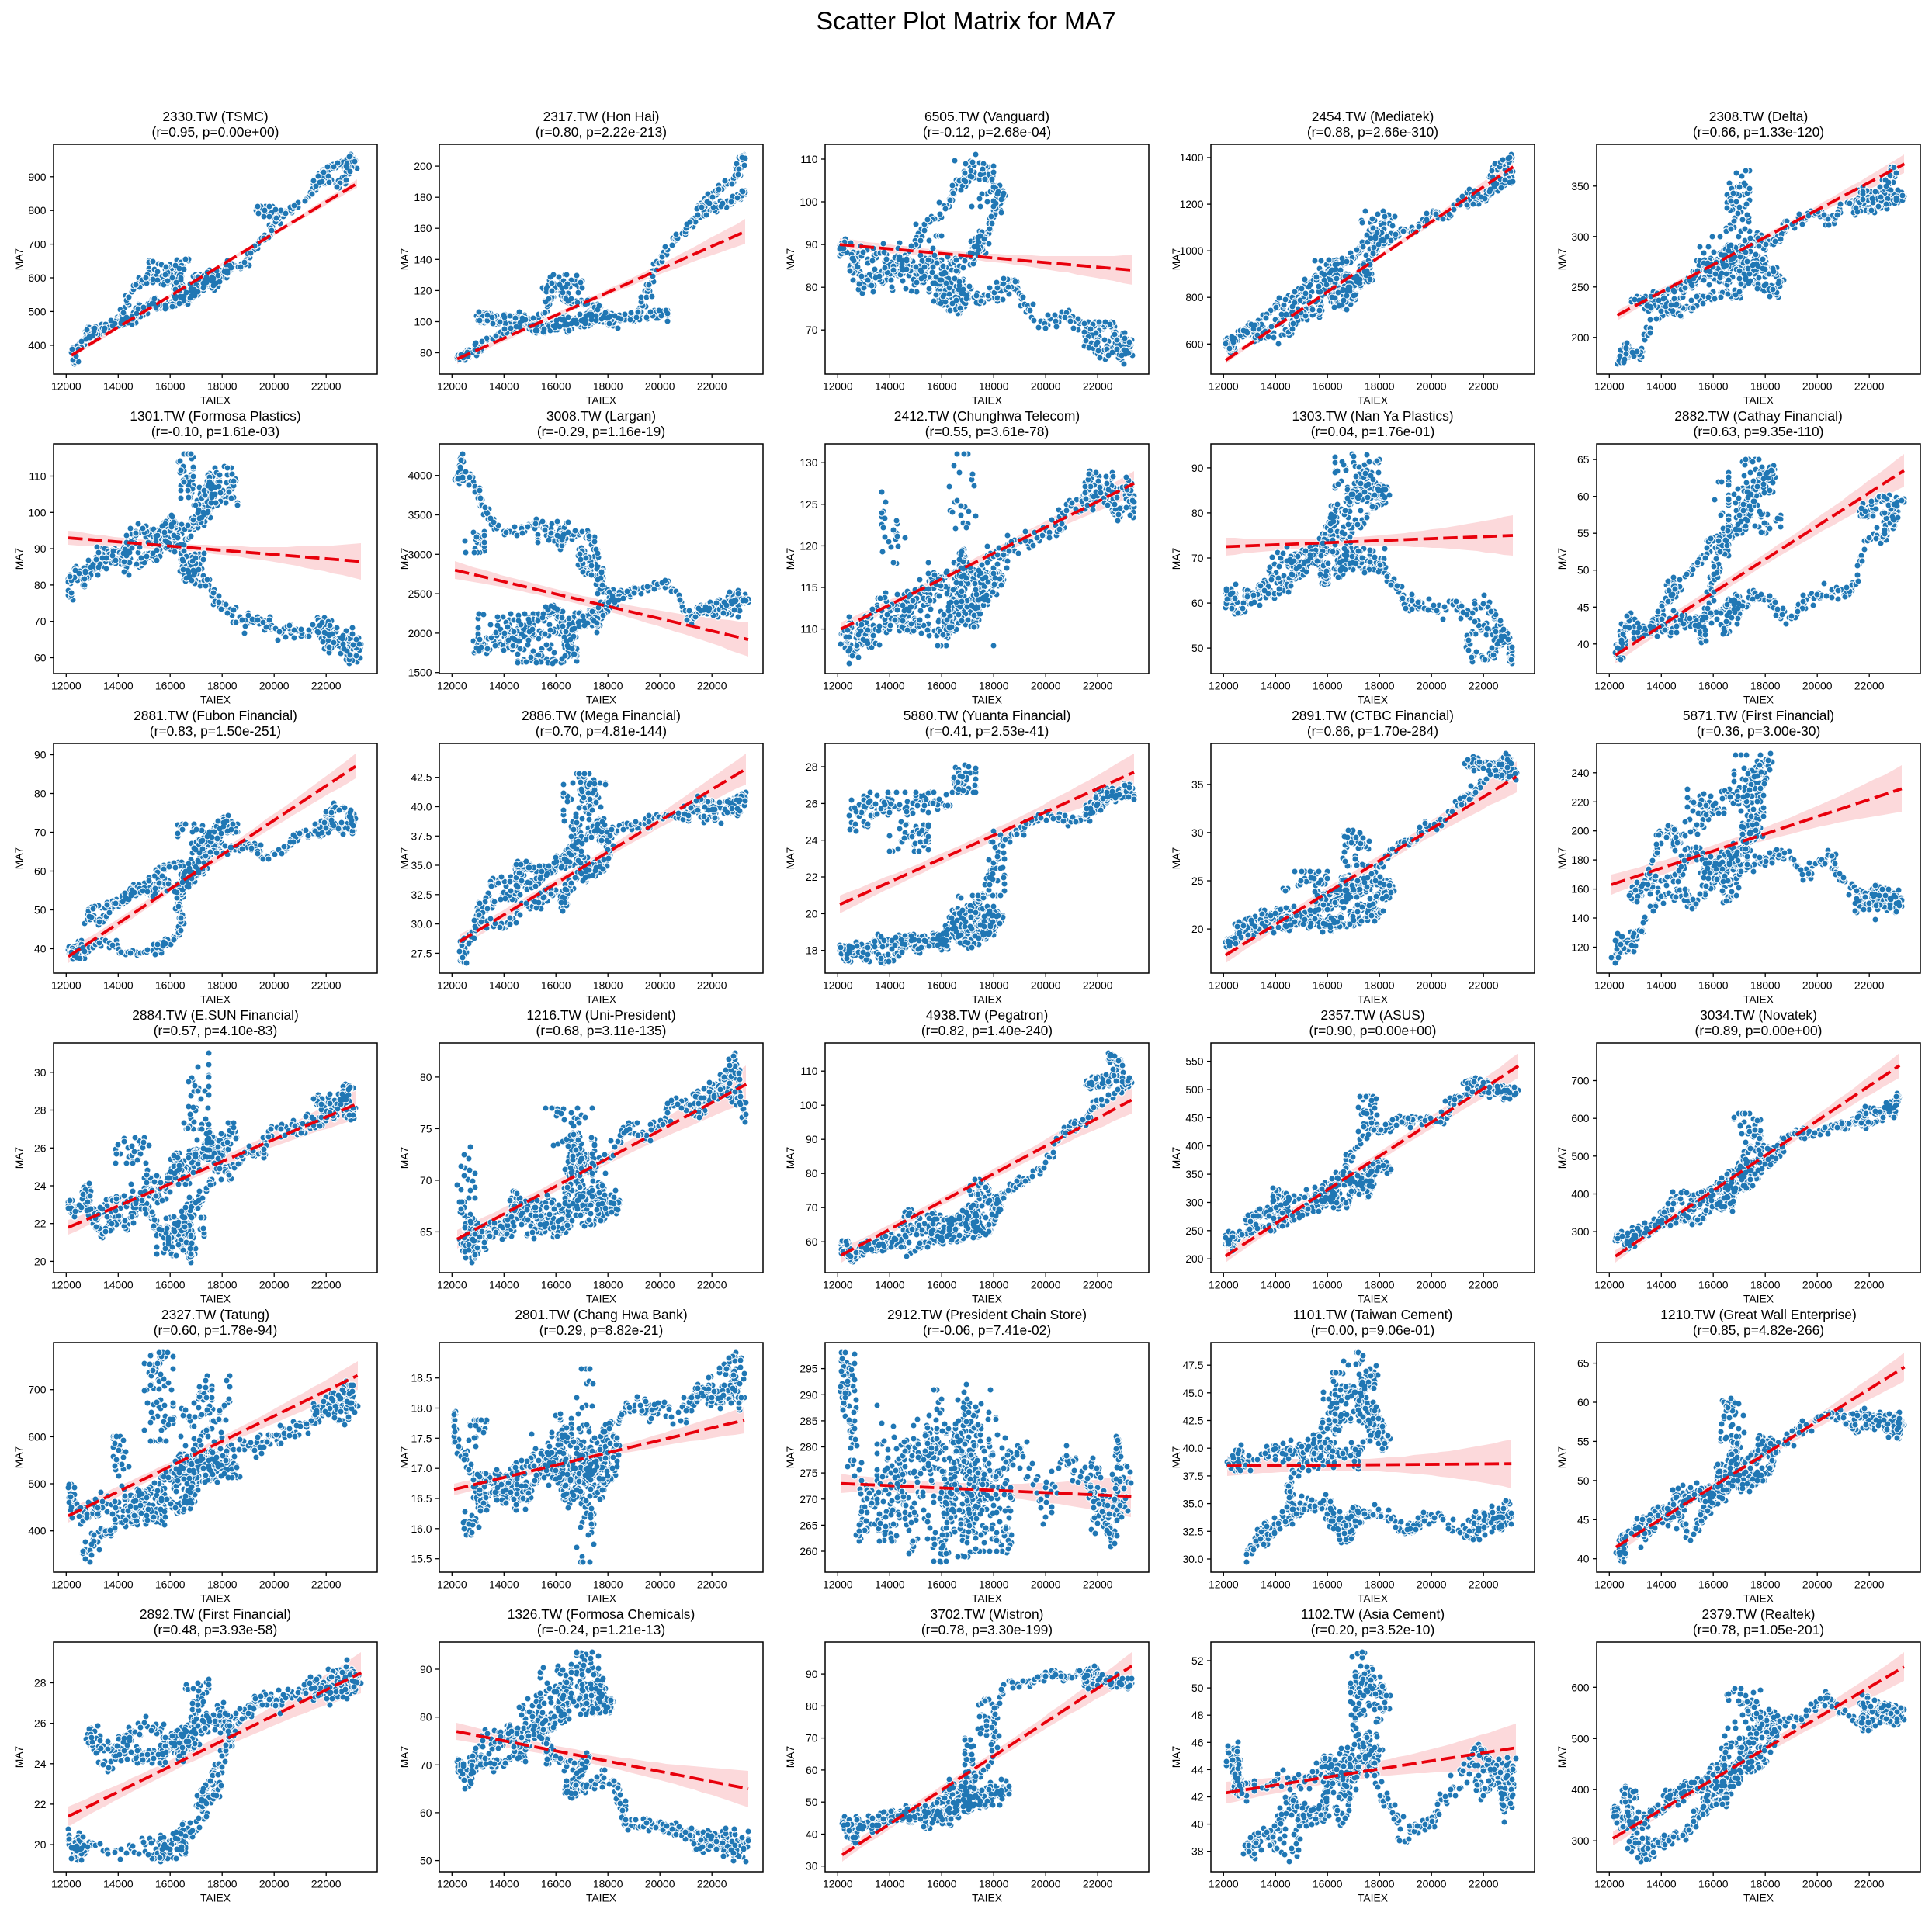  What do you see at coordinates (421, 836) in the screenshot?
I see `svg-text: 37.5` at bounding box center [421, 836].